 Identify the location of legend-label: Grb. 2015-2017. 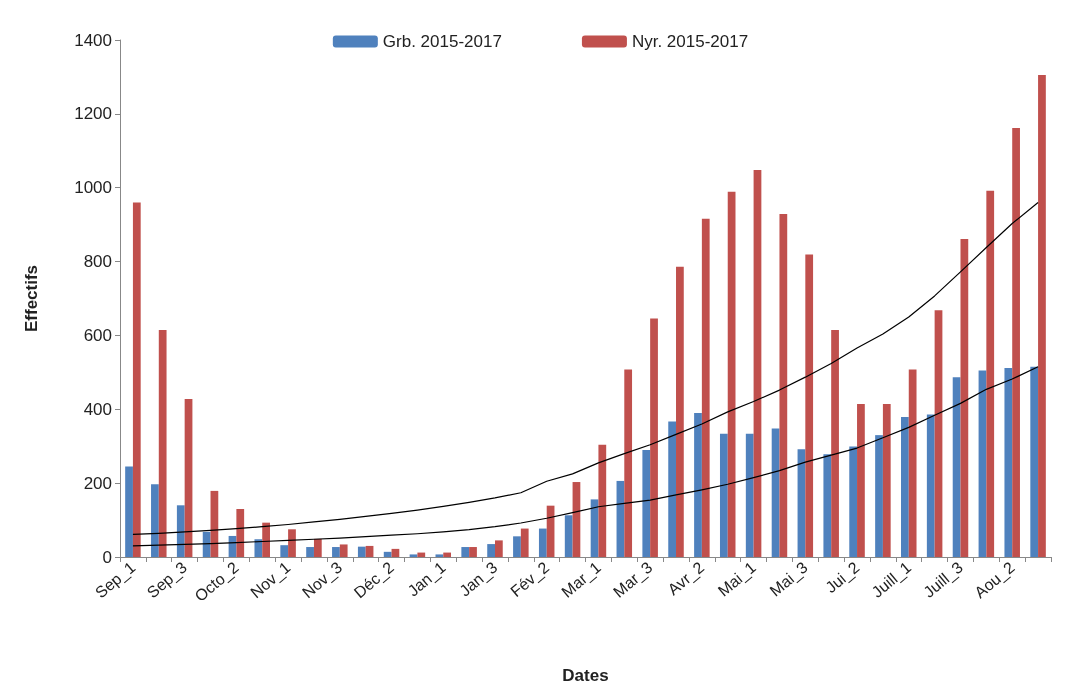
(442, 41).